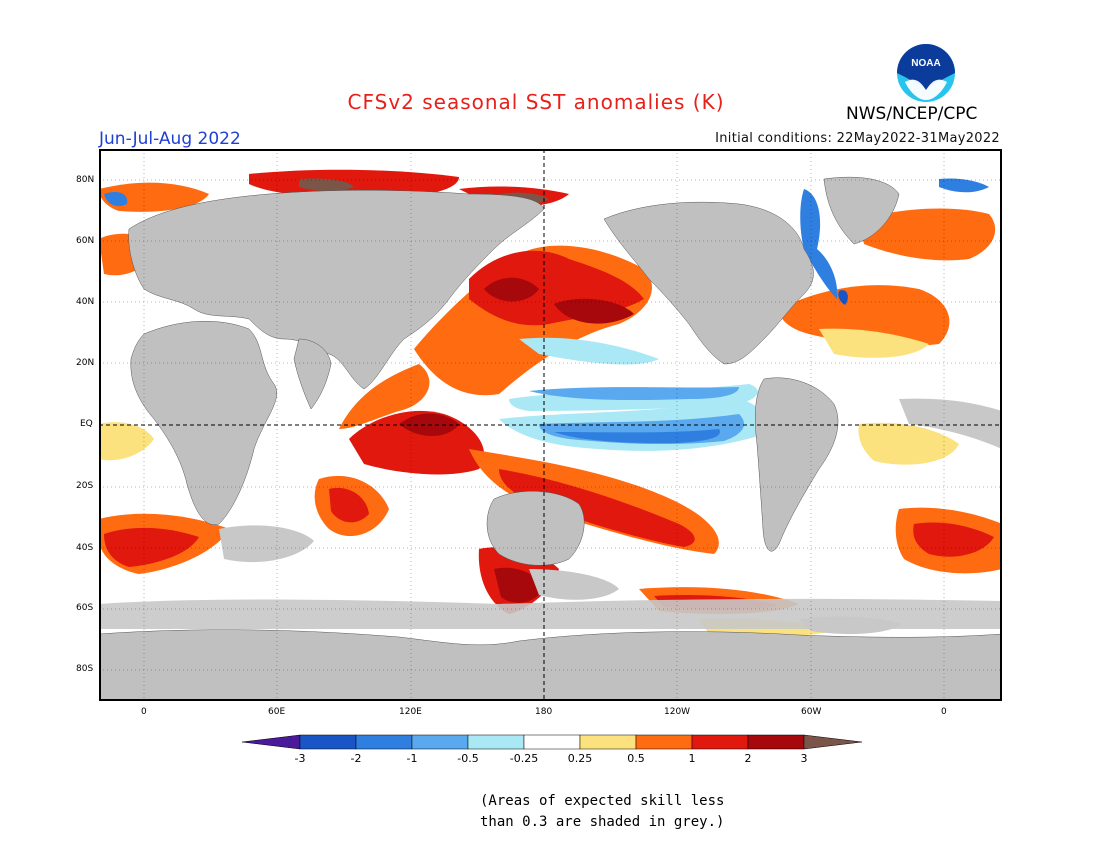 The image size is (1100, 850). What do you see at coordinates (277, 712) in the screenshot?
I see `lon-label: 60E` at bounding box center [277, 712].